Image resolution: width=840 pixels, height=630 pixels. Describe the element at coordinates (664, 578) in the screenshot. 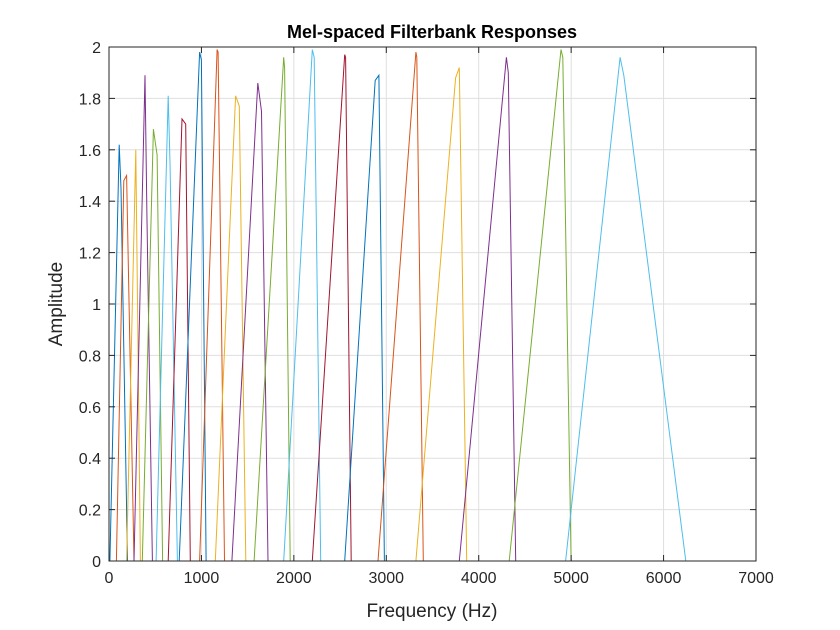

I see `x-tick-label: 6000` at that location.